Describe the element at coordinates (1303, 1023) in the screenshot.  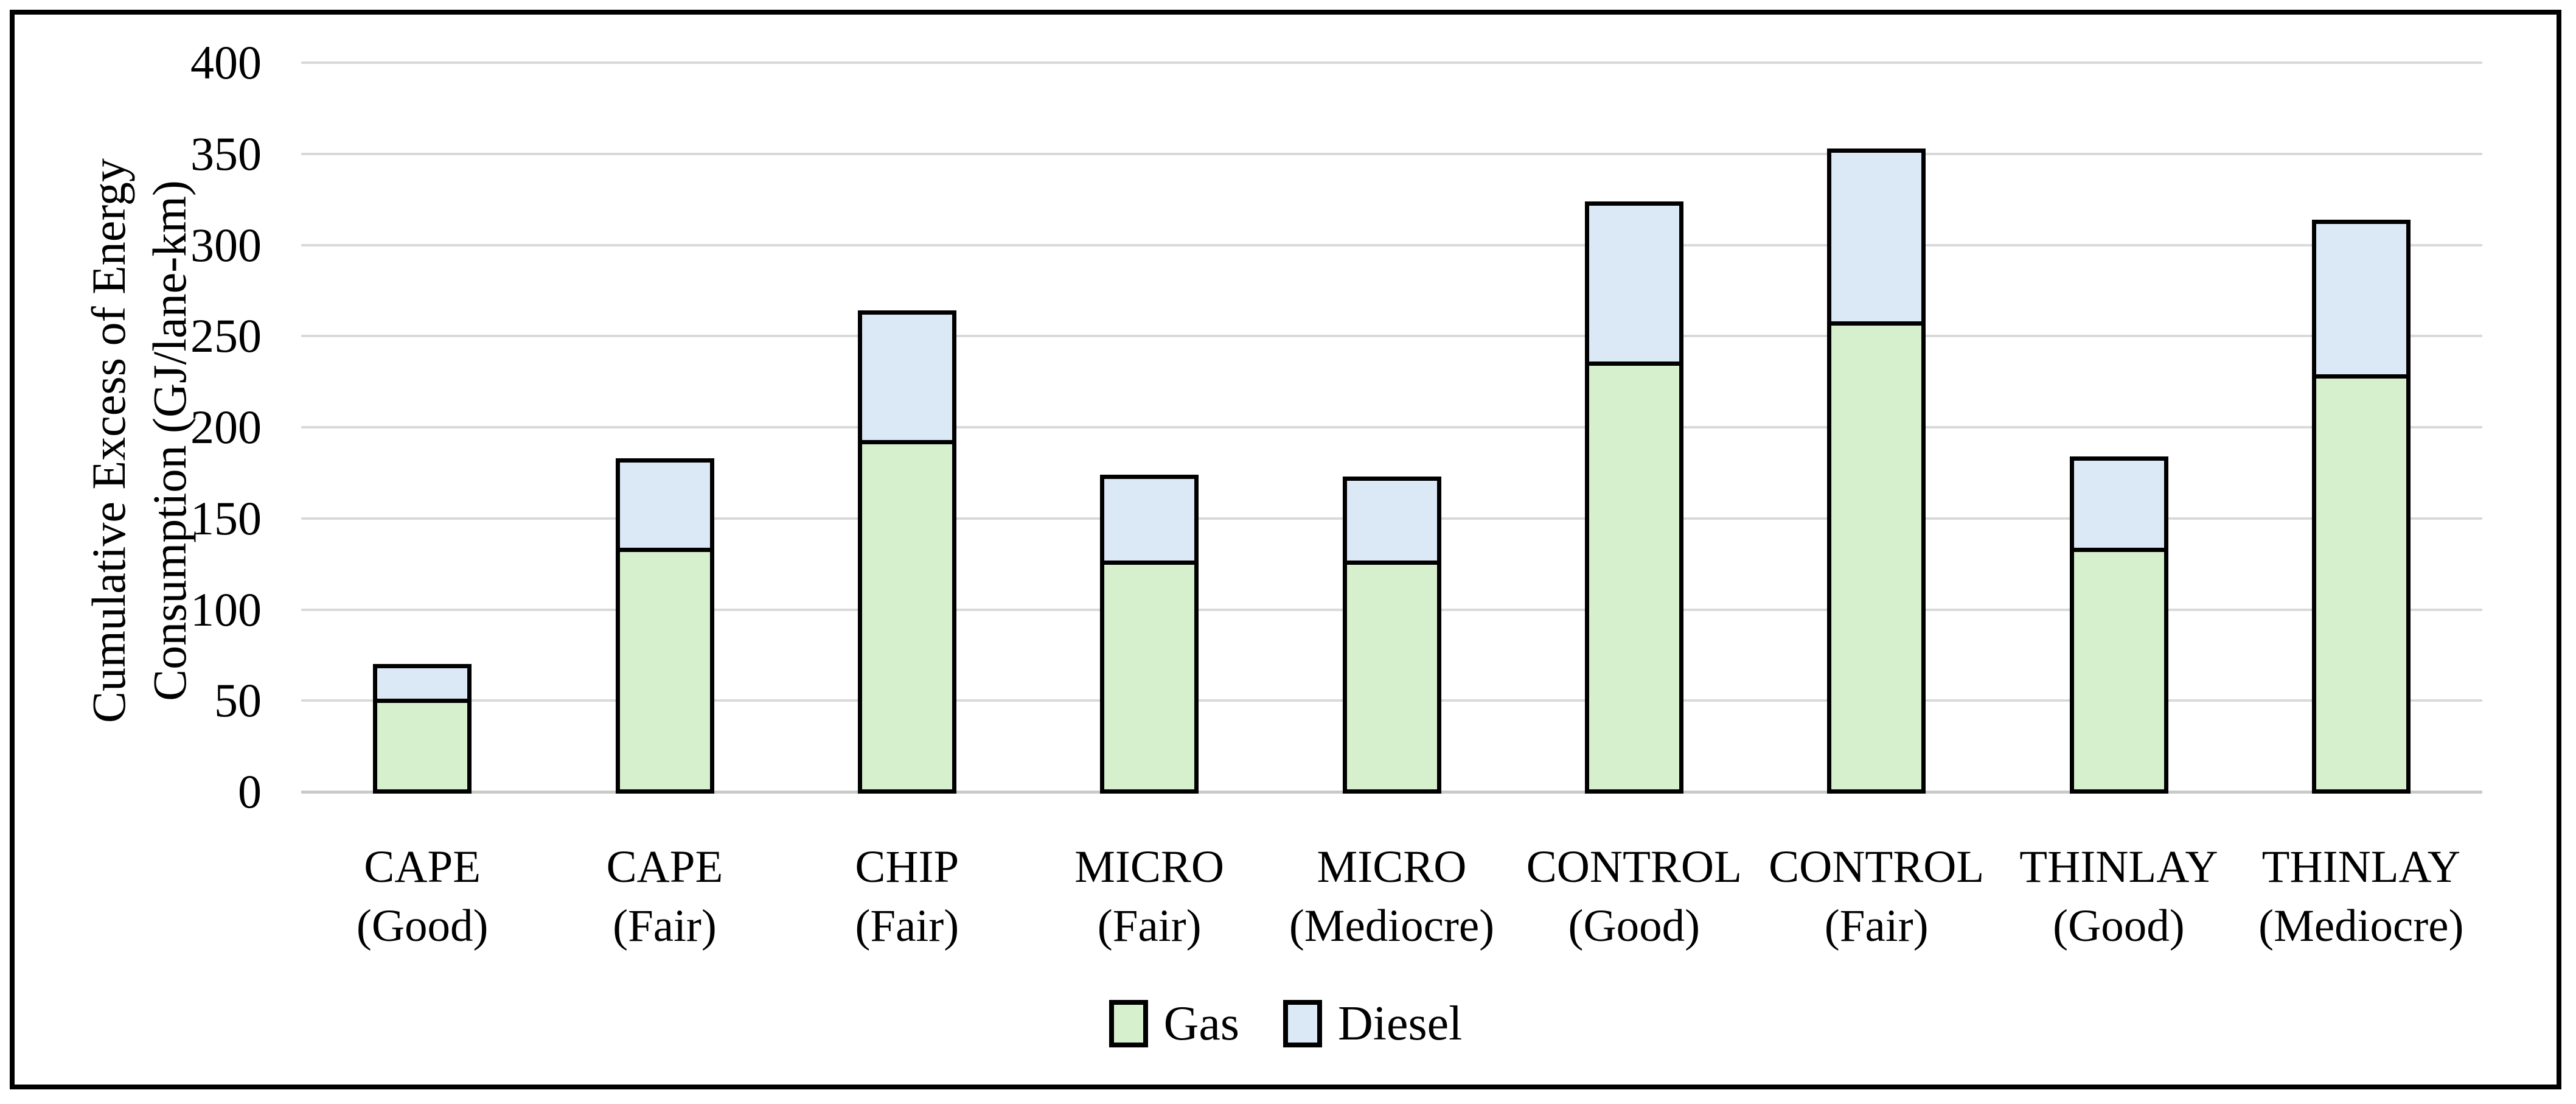
I see `diesel-legend-swatch-icon` at that location.